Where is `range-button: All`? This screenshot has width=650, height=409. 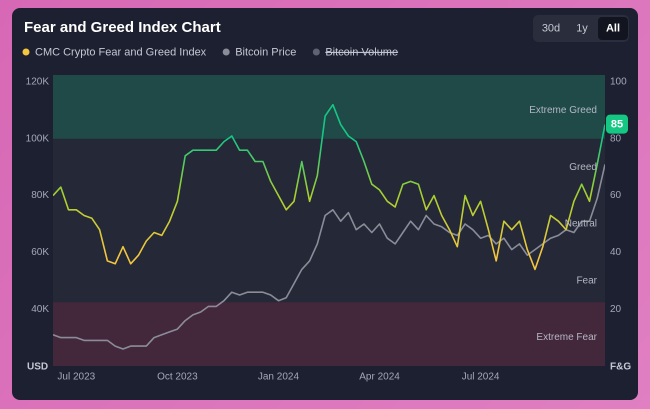 range-button: All is located at coordinates (613, 28).